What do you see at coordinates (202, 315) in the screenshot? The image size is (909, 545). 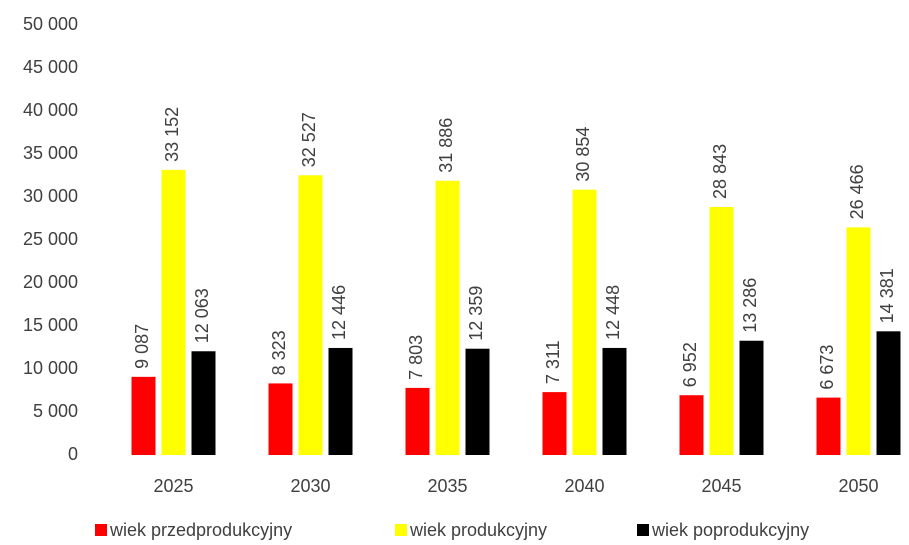 I see `data-label: 12 063` at bounding box center [202, 315].